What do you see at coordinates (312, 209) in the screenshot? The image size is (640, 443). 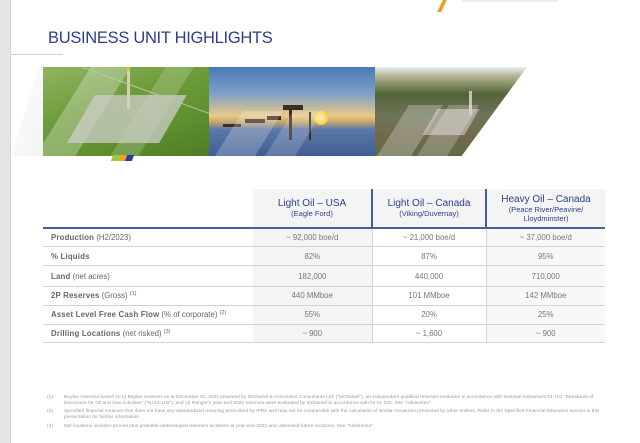 I see `header-light-oil-usa: Light Oil – USA (Eagle Ford)` at bounding box center [312, 209].